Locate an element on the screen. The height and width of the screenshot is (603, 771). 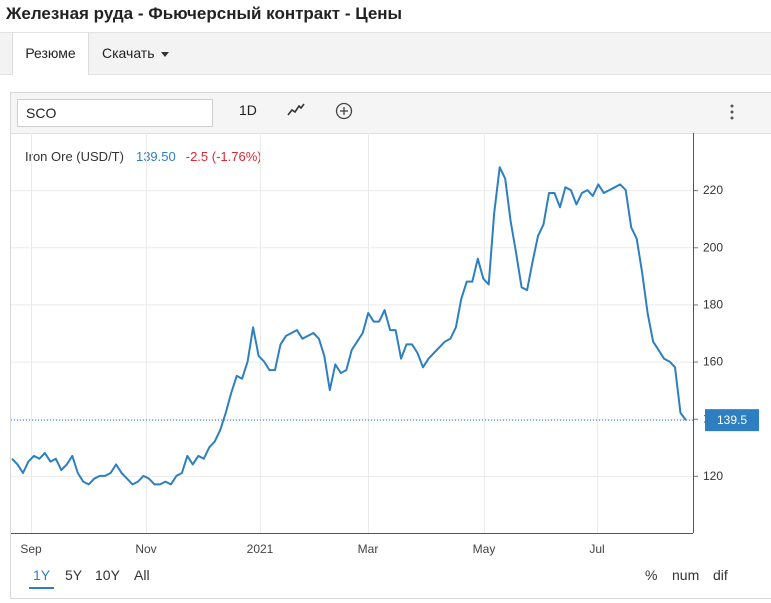
x-tick-label: Mar is located at coordinates (368, 549).